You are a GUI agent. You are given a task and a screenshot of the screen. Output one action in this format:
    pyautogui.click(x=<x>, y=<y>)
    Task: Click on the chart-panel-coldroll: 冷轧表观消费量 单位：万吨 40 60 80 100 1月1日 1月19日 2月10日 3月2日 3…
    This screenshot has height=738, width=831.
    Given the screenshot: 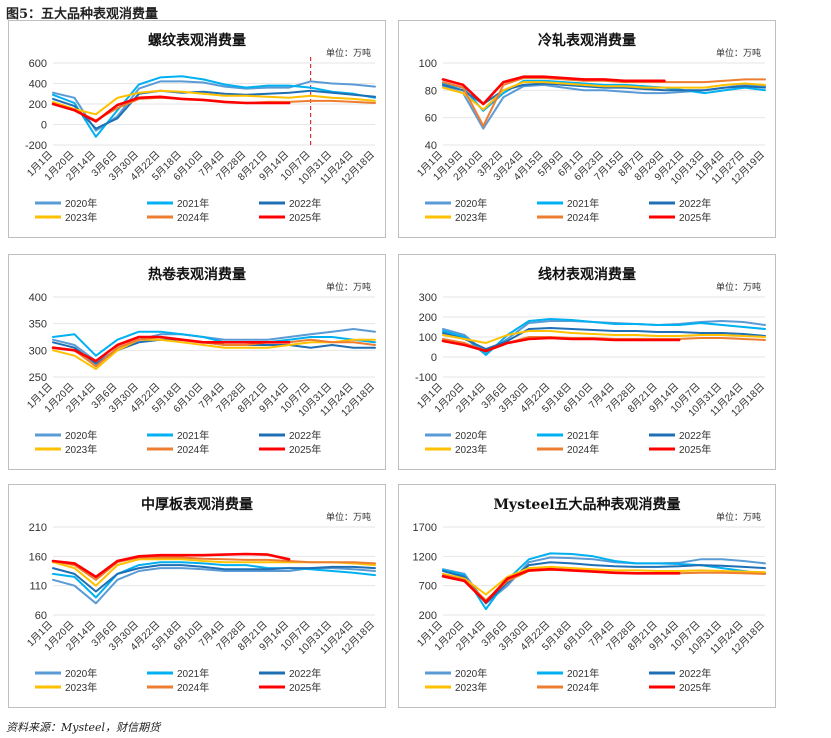 What is the action you would take?
    pyautogui.click(x=587, y=129)
    